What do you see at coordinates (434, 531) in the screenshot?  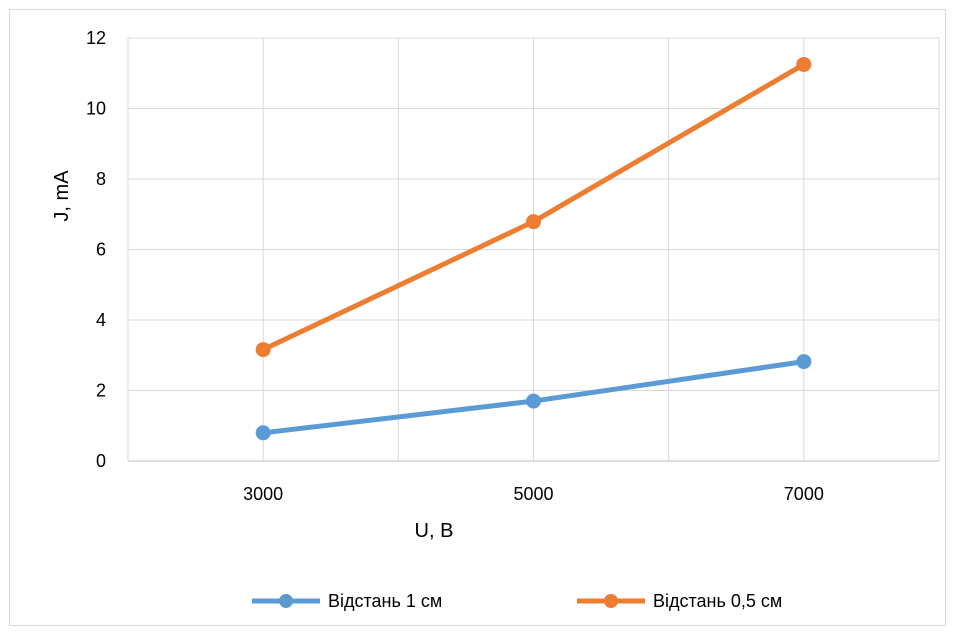 I see `x-axis-title: U, В` at bounding box center [434, 531].